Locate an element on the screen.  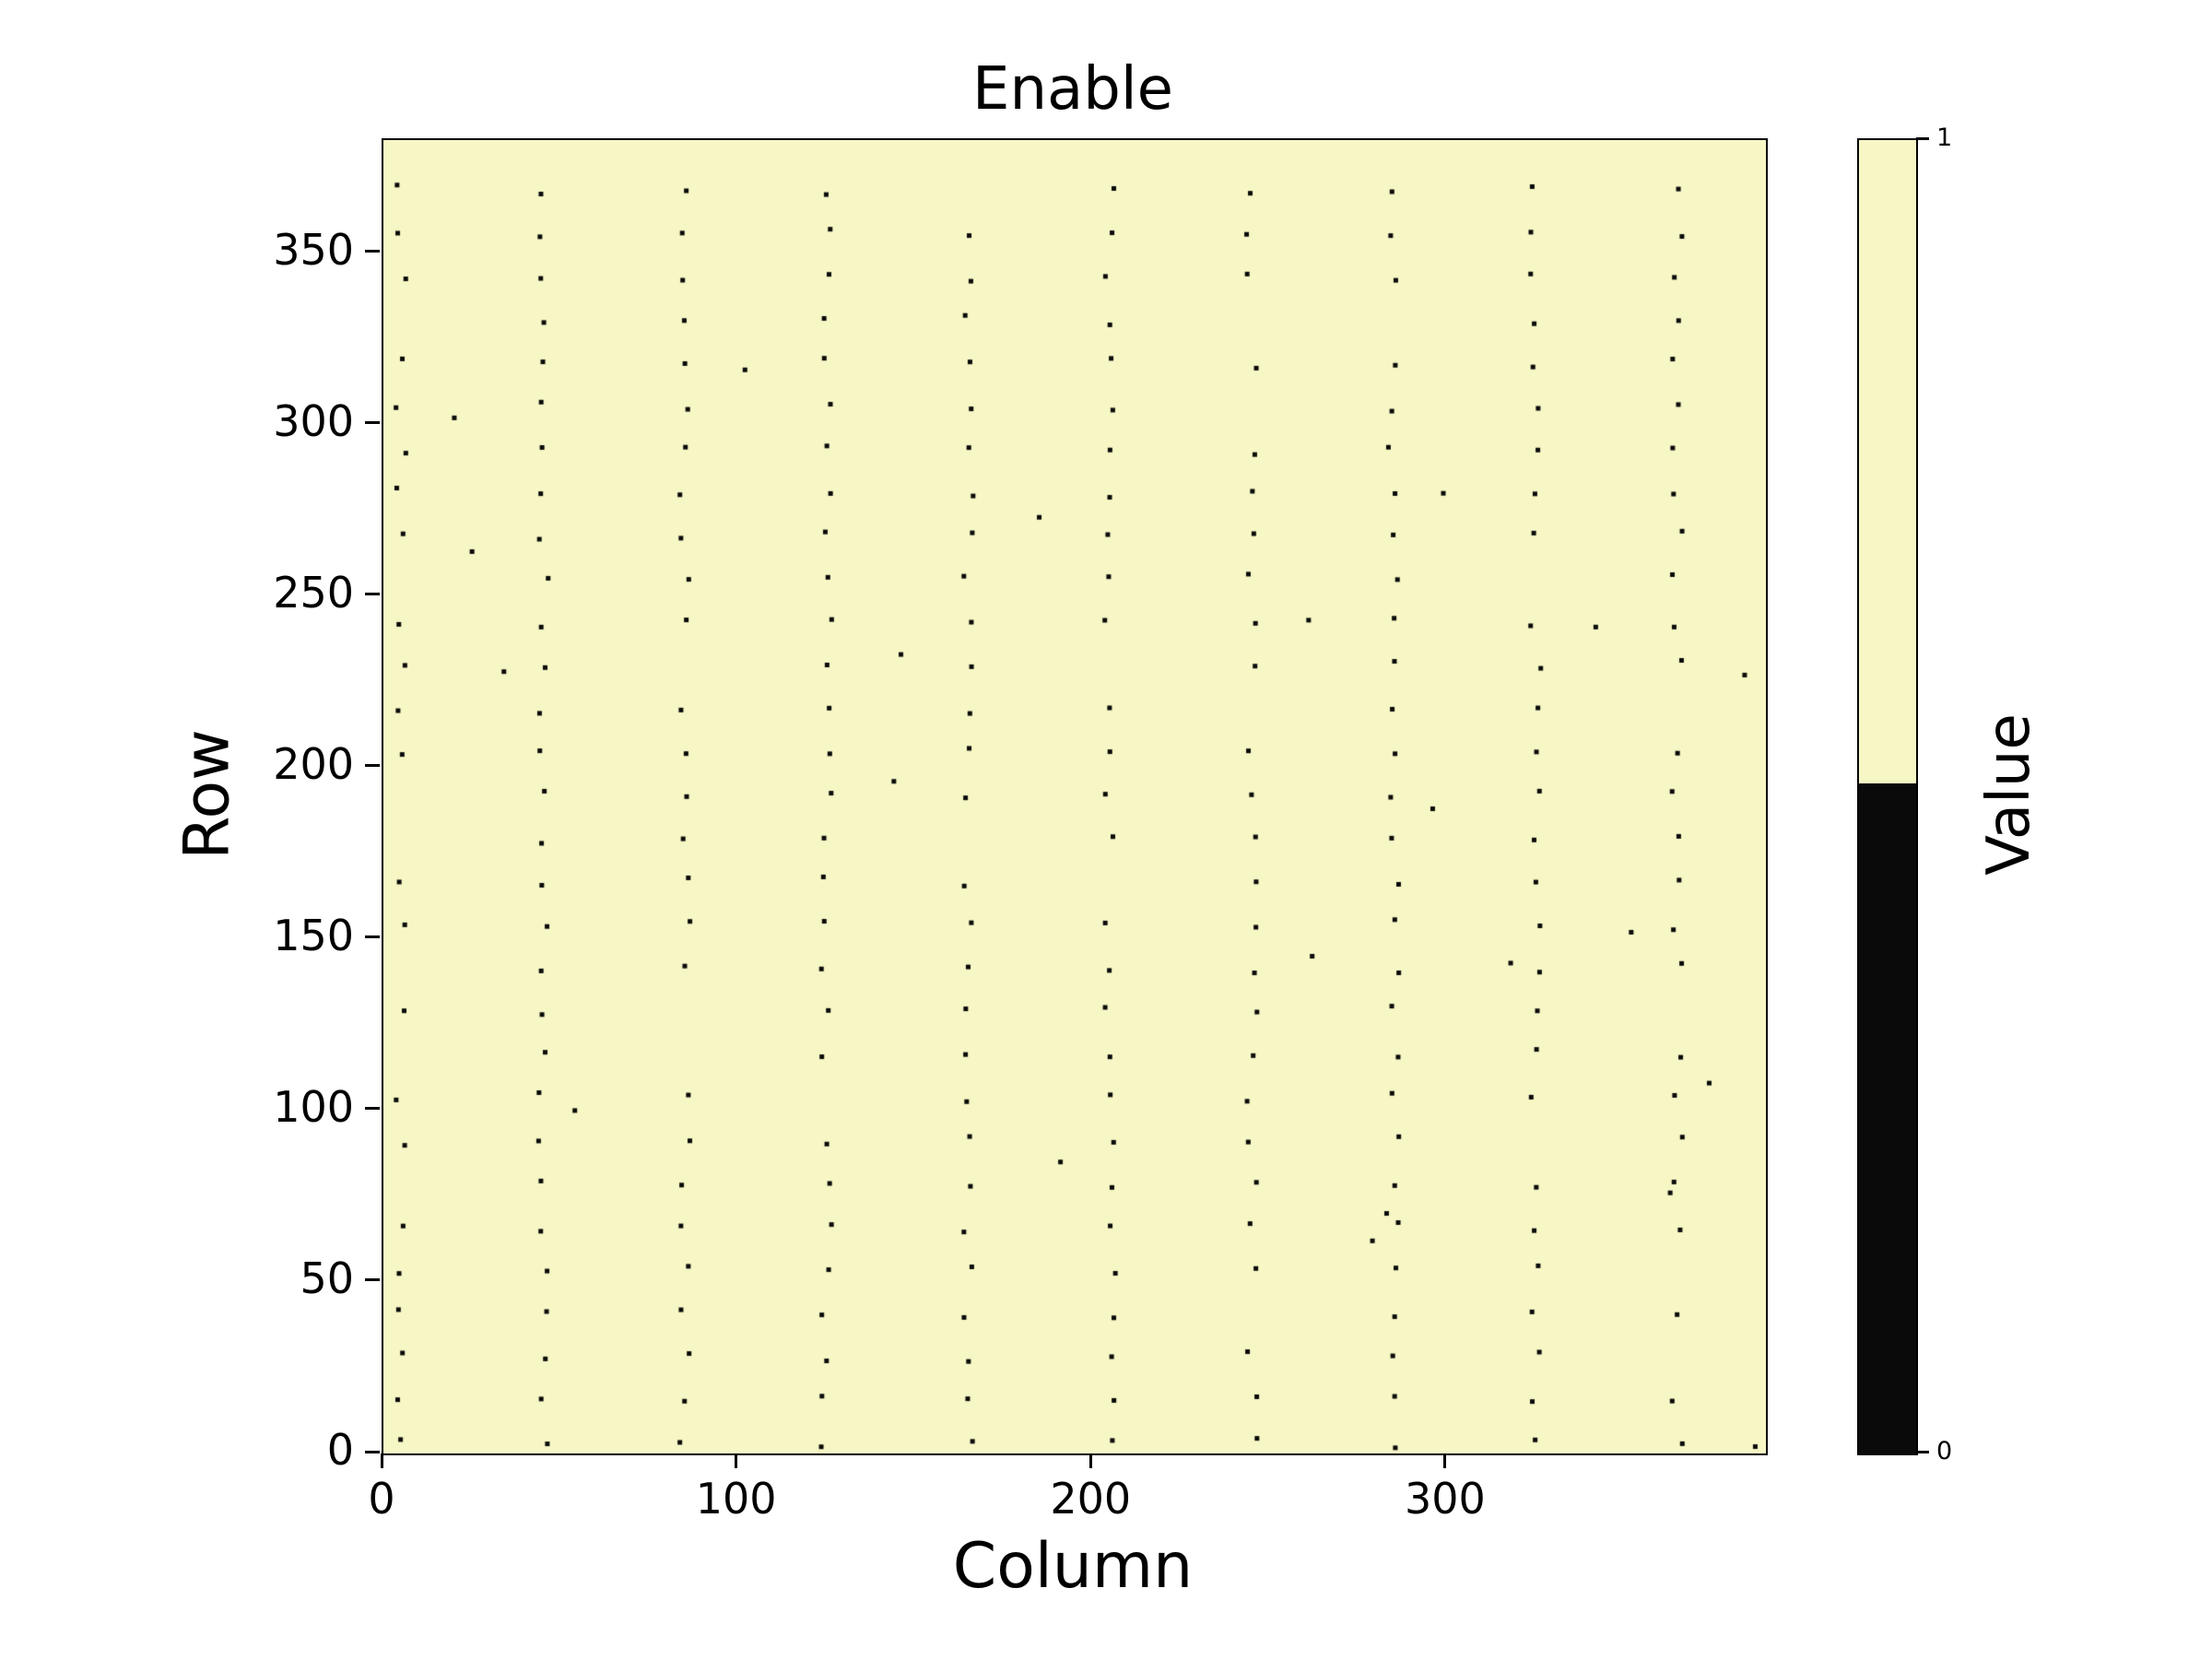
x-axis-label: Column is located at coordinates (1073, 1566).